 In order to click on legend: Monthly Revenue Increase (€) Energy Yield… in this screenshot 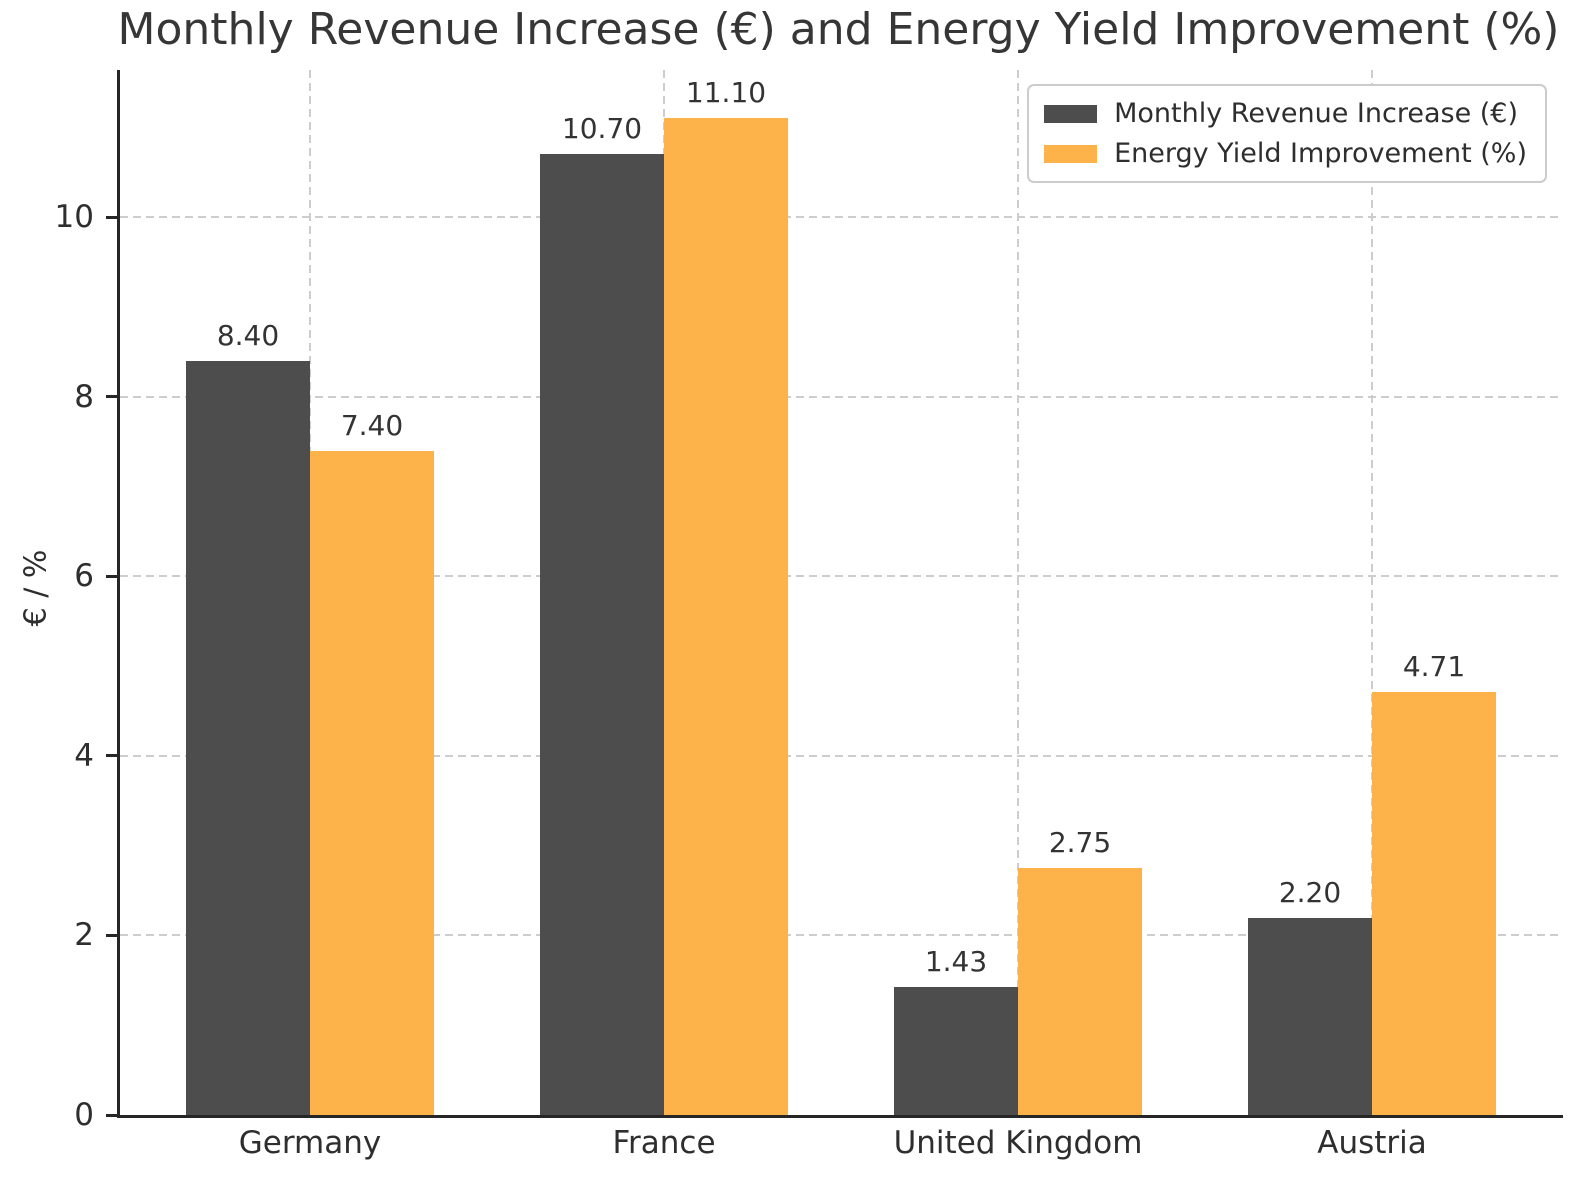, I will do `click(1287, 133)`.